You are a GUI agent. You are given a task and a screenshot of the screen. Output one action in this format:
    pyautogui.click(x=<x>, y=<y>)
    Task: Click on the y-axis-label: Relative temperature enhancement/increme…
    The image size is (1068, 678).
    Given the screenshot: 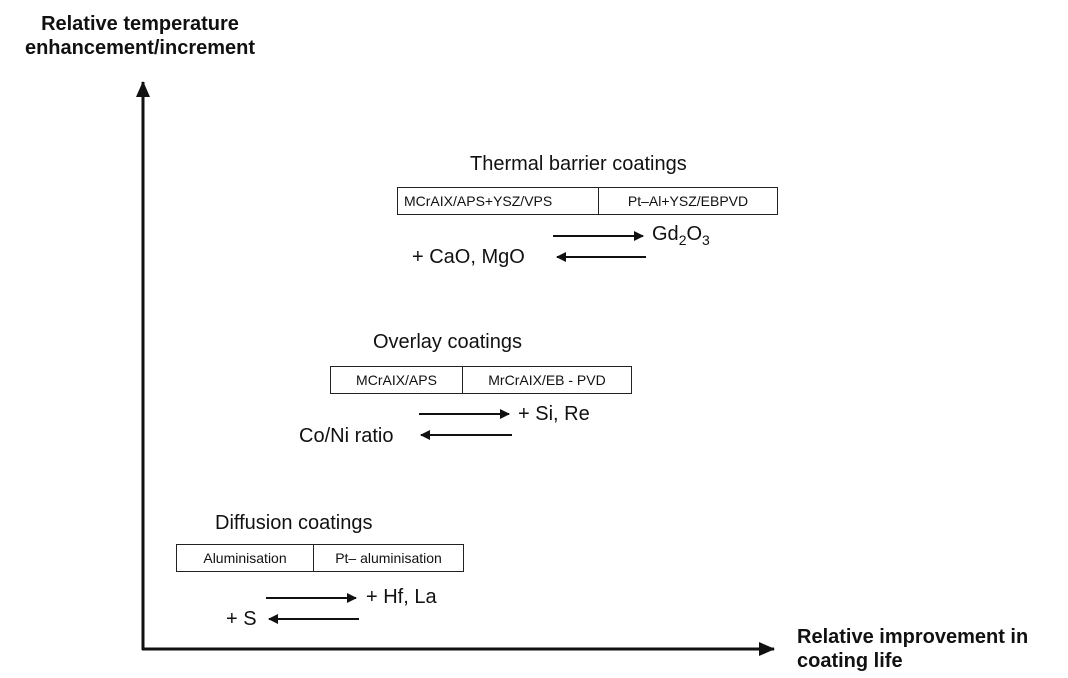 What is the action you would take?
    pyautogui.click(x=140, y=36)
    